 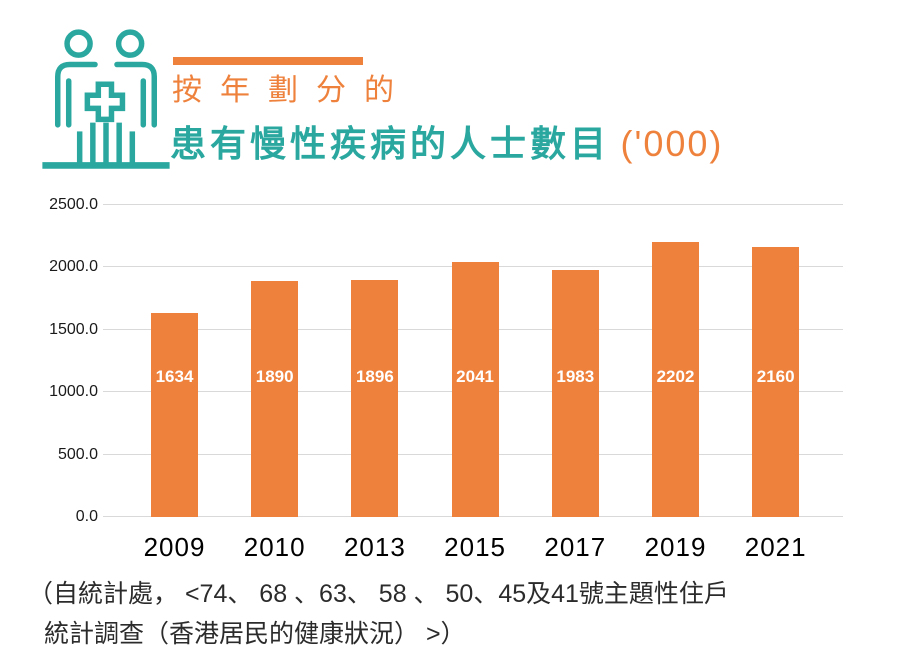 What do you see at coordinates (78, 43) in the screenshot?
I see `left-head-icon` at bounding box center [78, 43].